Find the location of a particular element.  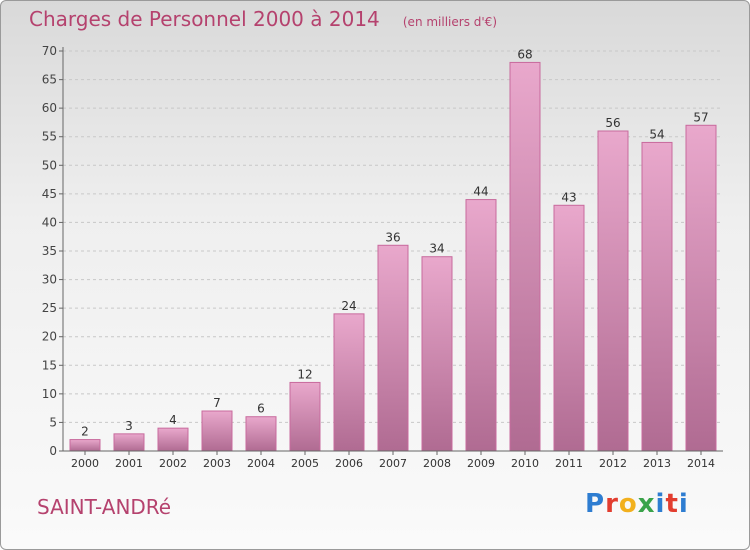

y-tick-label: 20 is located at coordinates (49, 337).